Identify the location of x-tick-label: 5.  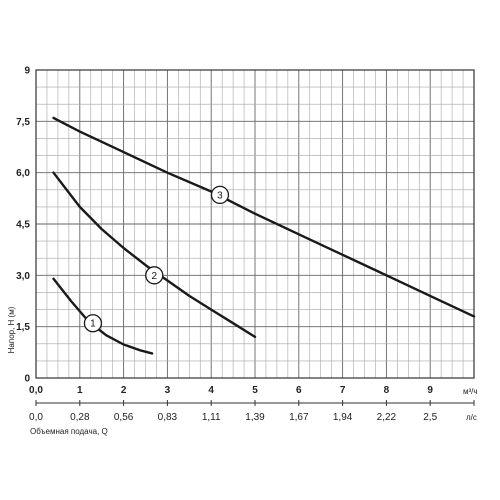
(255, 390).